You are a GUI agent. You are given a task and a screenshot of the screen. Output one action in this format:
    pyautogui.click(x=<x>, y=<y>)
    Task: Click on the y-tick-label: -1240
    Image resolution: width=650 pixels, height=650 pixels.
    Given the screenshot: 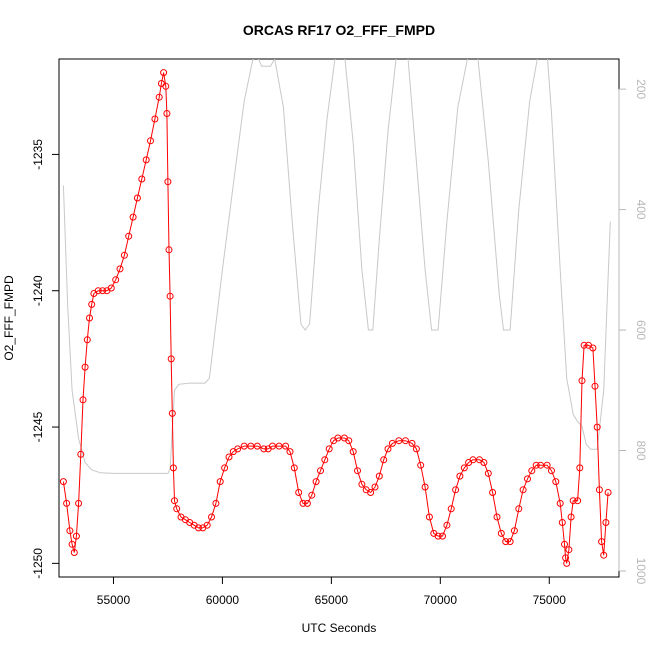 What is the action you would take?
    pyautogui.click(x=38, y=290)
    